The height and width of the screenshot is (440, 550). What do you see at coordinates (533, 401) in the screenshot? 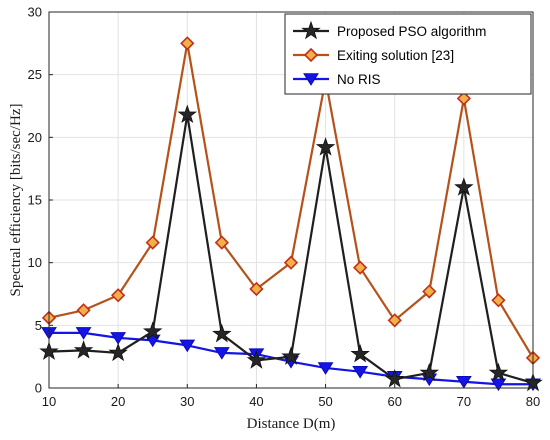
I see `x-tick-label: 80` at bounding box center [533, 401].